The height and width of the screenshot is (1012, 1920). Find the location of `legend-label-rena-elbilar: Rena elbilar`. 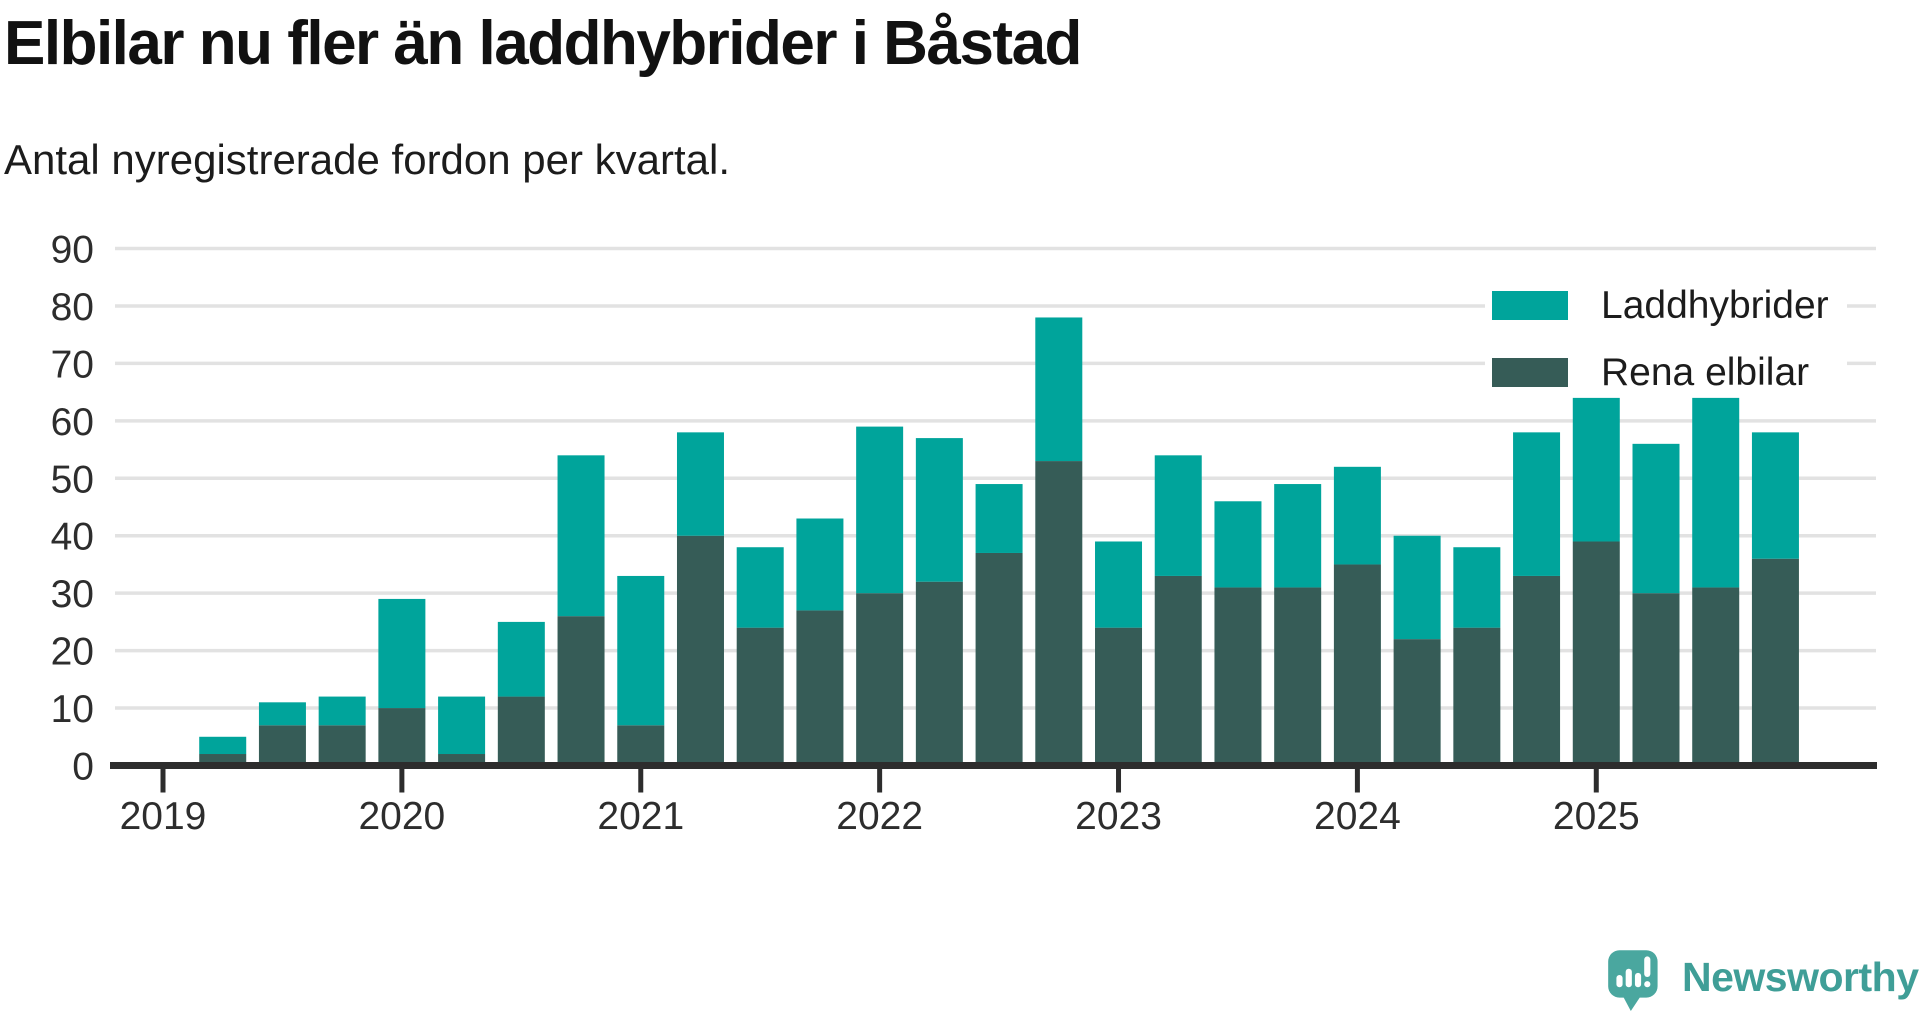

legend-label-rena-elbilar: Rena elbilar is located at coordinates (1705, 372).